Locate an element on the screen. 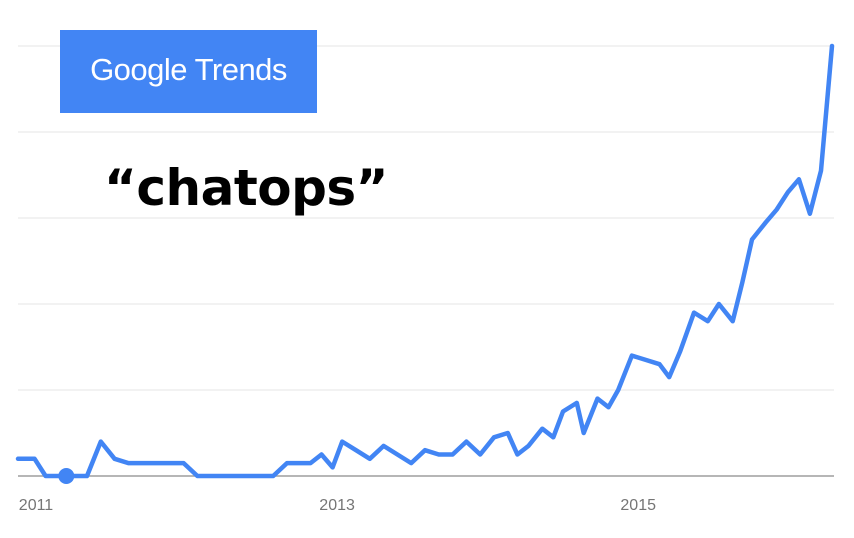  x-tick-label: 2011 is located at coordinates (36, 505).